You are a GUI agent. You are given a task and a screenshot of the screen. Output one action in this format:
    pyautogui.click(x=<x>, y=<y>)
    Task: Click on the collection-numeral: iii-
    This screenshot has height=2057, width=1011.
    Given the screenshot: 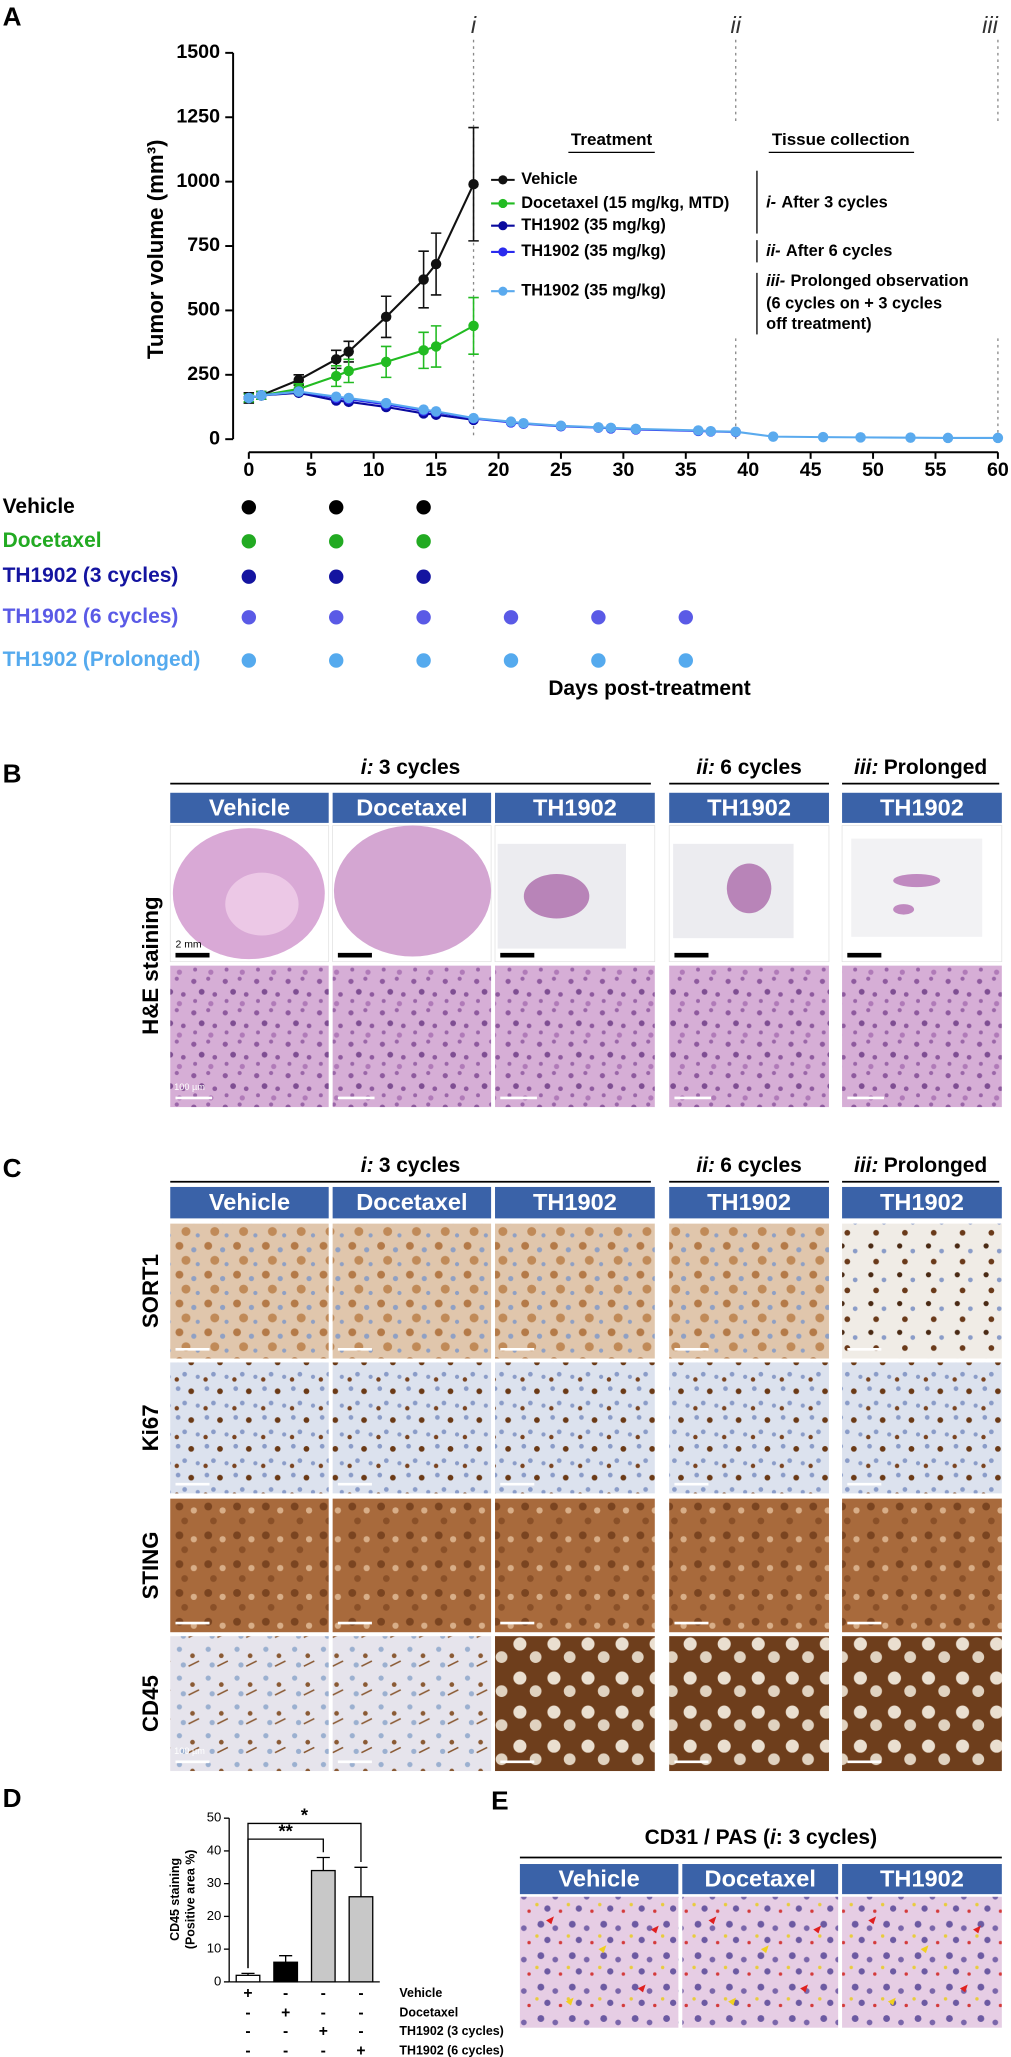 What is the action you would take?
    pyautogui.click(x=775, y=281)
    